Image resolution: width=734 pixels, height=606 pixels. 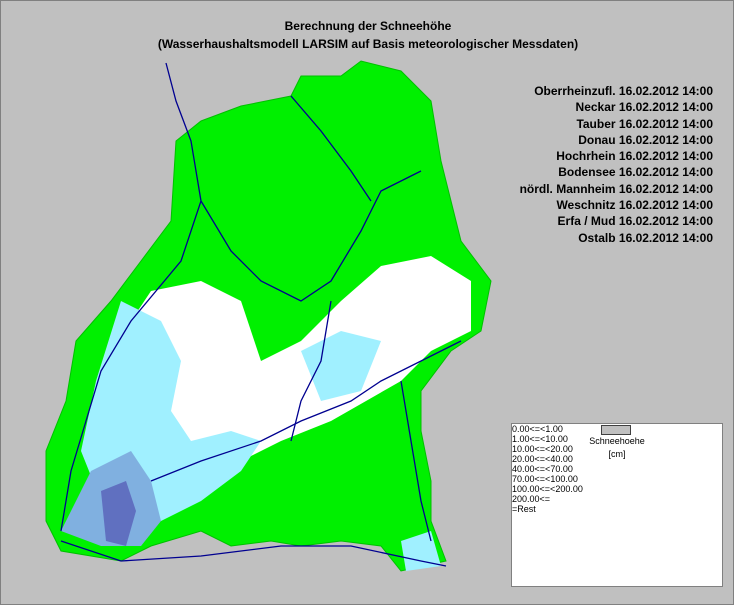 What do you see at coordinates (561, 459) in the screenshot?
I see `legend-to: 40.00` at bounding box center [561, 459].